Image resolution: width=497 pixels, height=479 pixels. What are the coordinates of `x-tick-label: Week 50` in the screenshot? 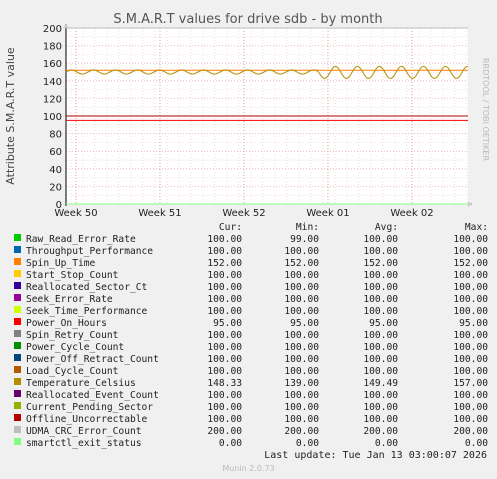 It's located at (75, 213).